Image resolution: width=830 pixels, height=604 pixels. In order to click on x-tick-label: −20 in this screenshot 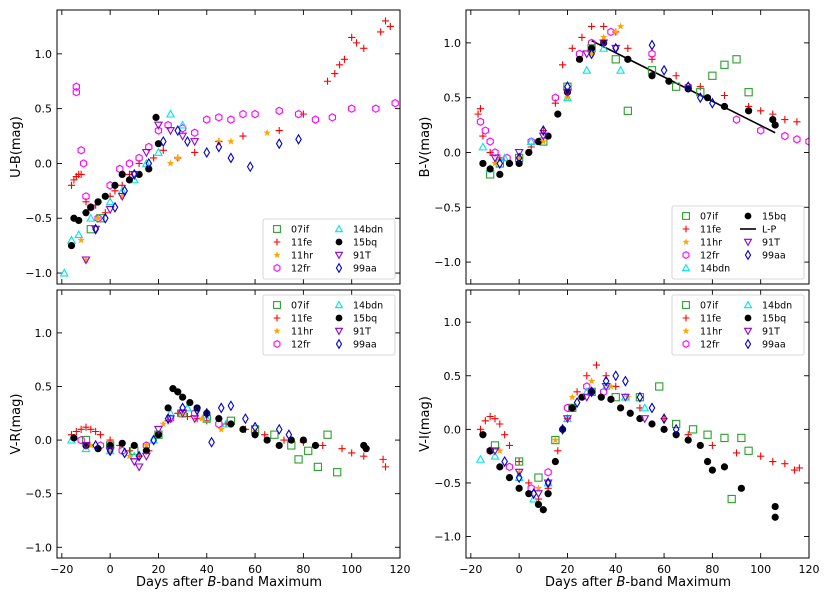, I will do `click(470, 569)`.